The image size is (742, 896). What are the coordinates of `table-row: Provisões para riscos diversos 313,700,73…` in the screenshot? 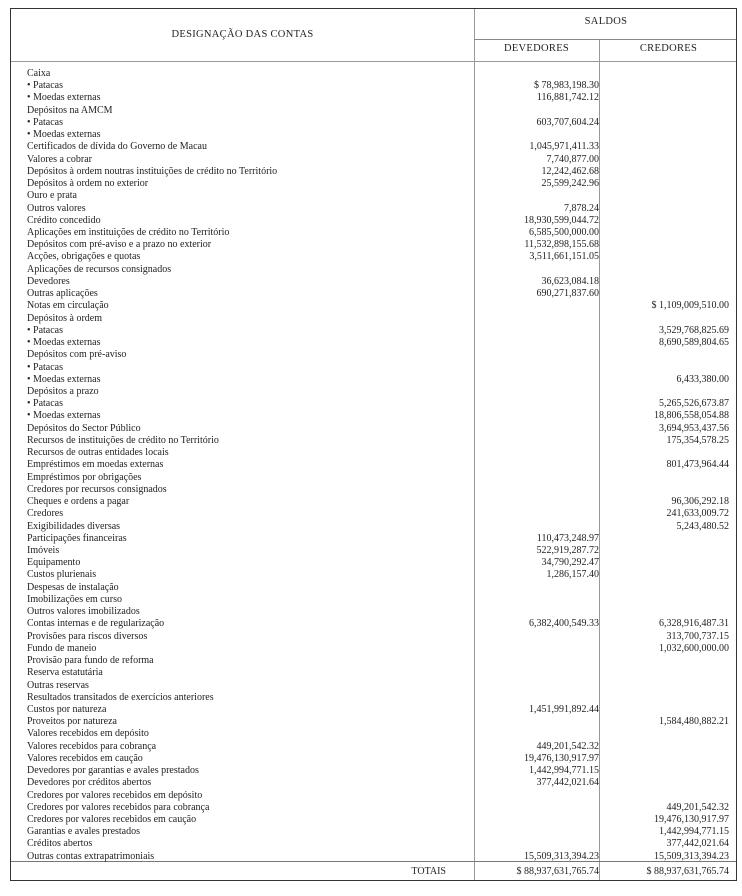 It's located at (373, 637).